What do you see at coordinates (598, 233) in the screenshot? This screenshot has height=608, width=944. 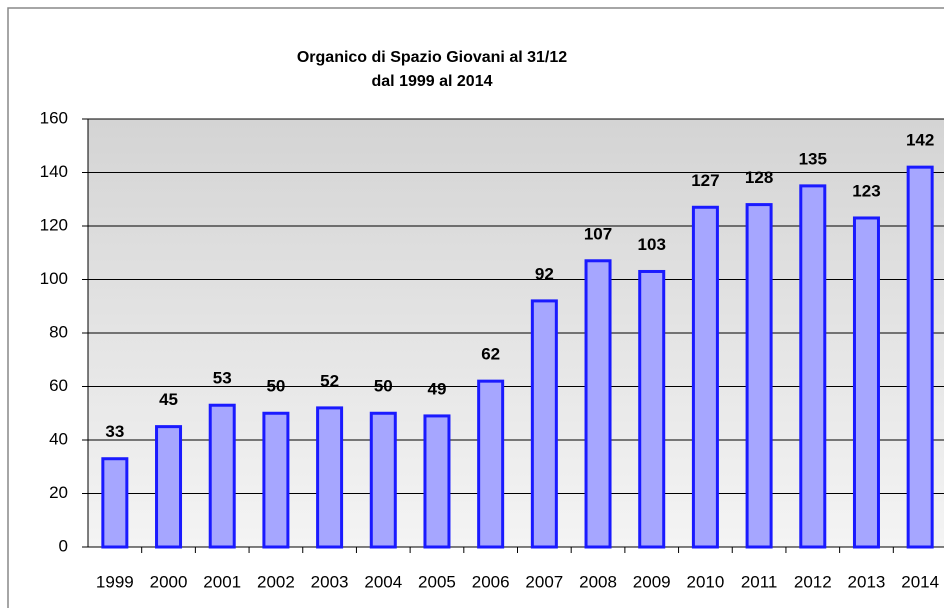 I see `data-label: 107` at bounding box center [598, 233].